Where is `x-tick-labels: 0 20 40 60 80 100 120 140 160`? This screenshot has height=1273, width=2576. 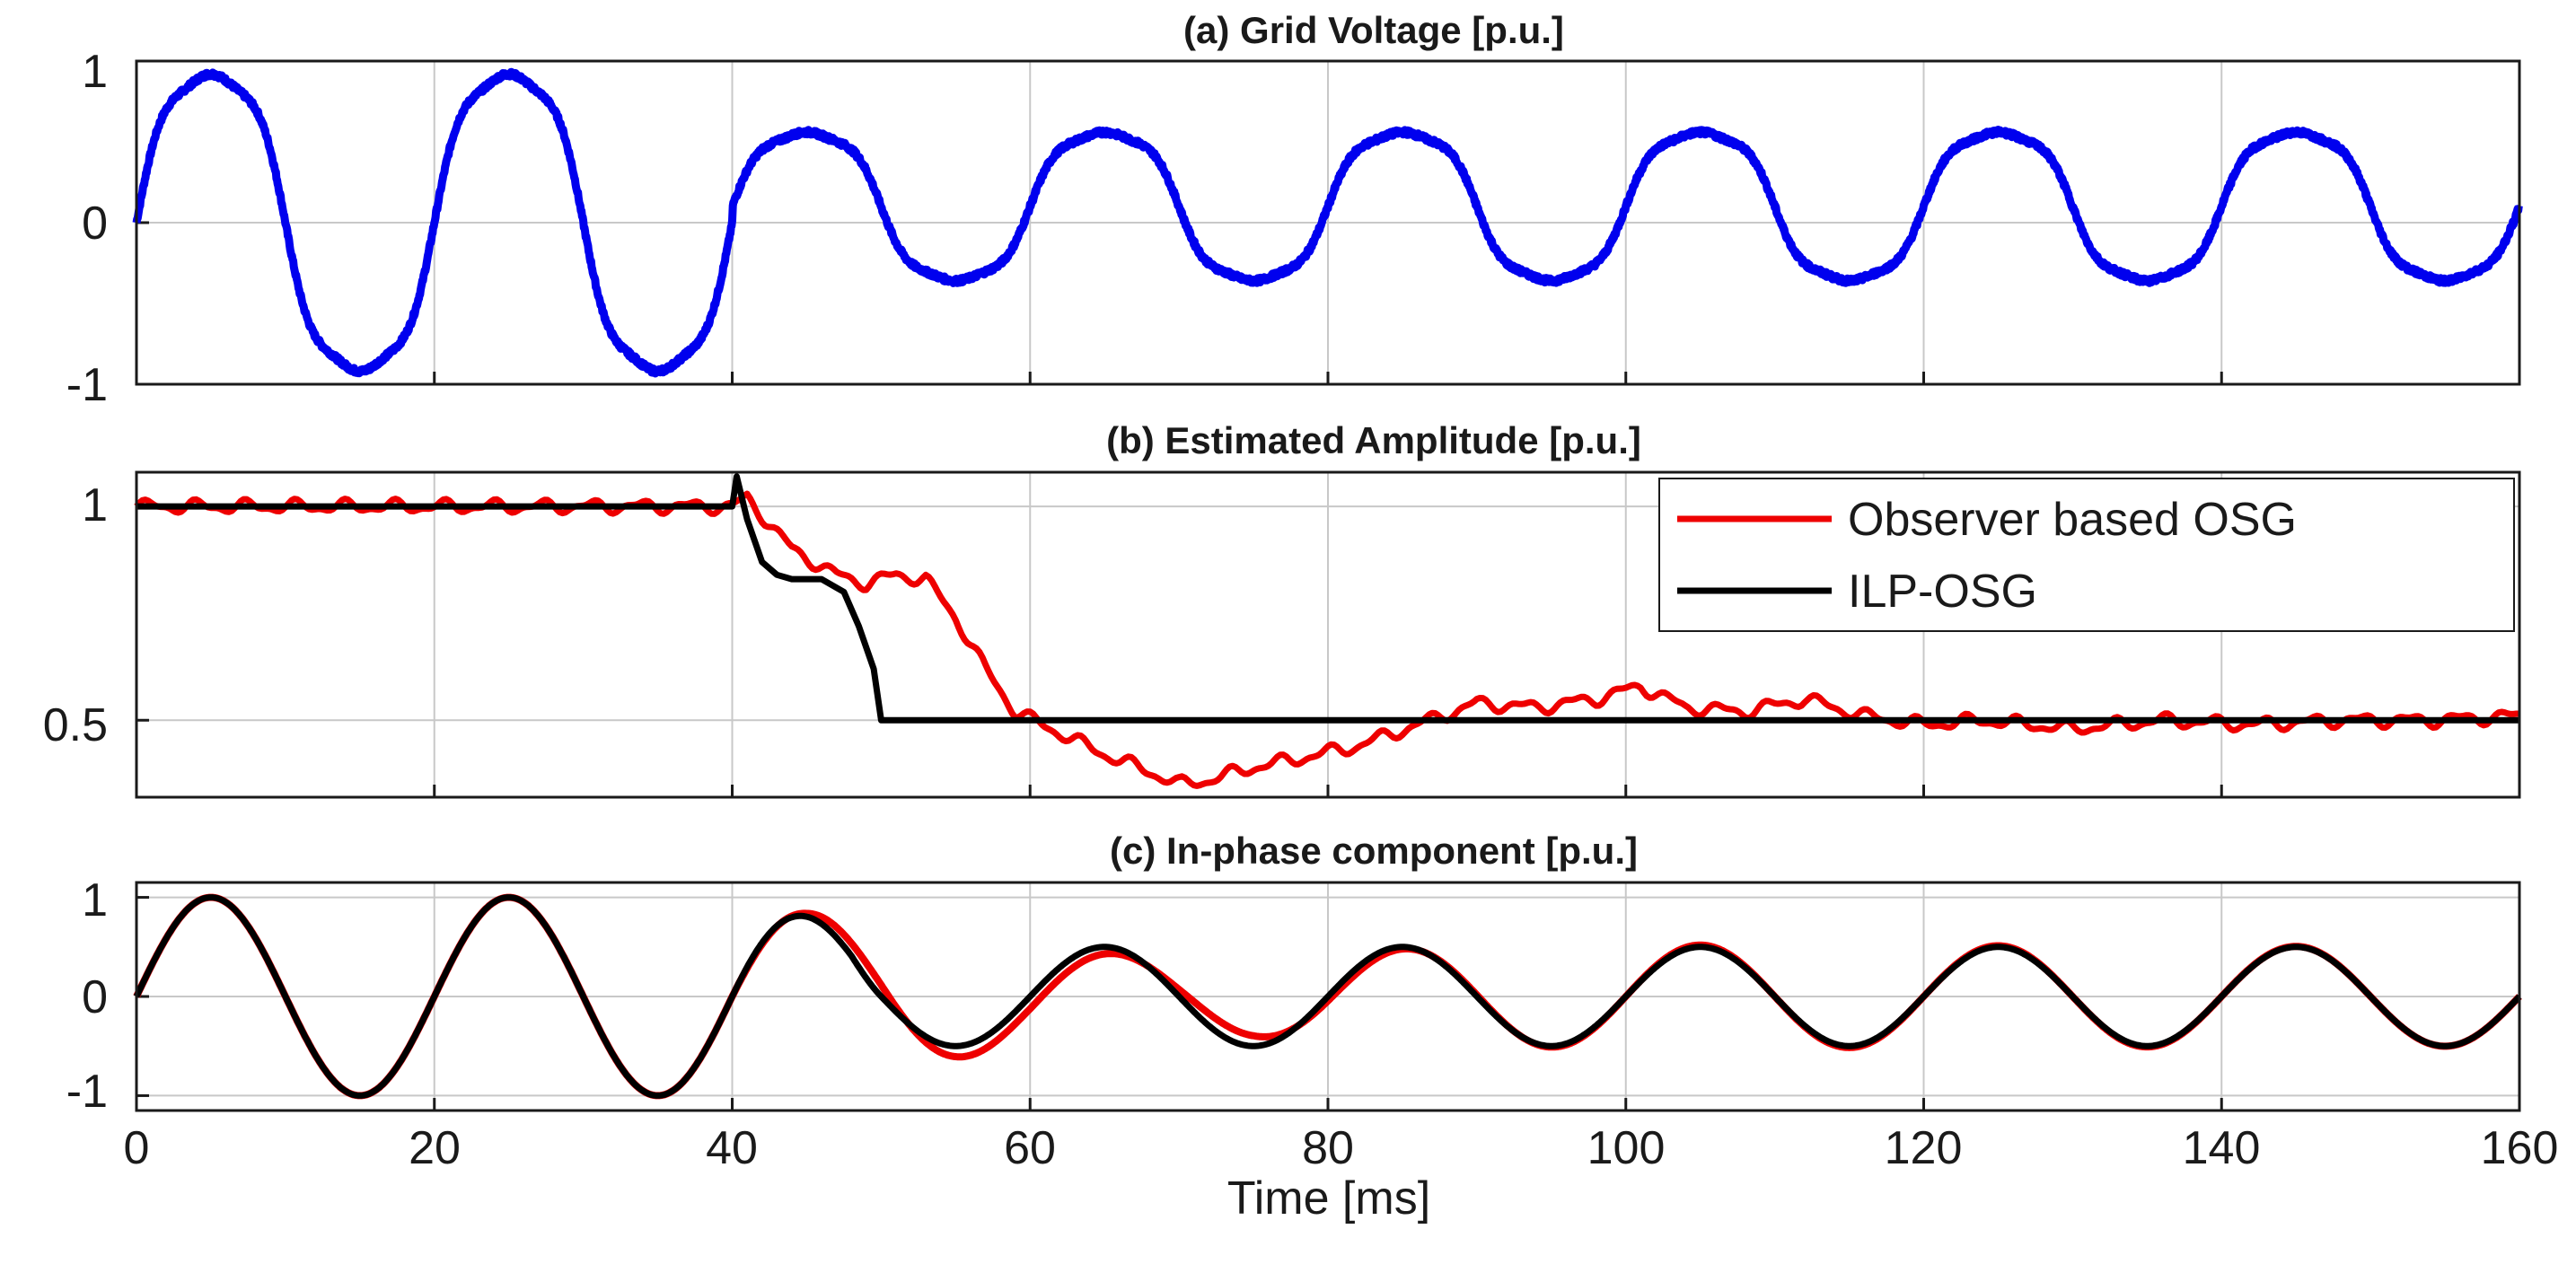 x-tick-labels: 0 20 40 60 80 100 120 140 160 is located at coordinates (1341, 1148).